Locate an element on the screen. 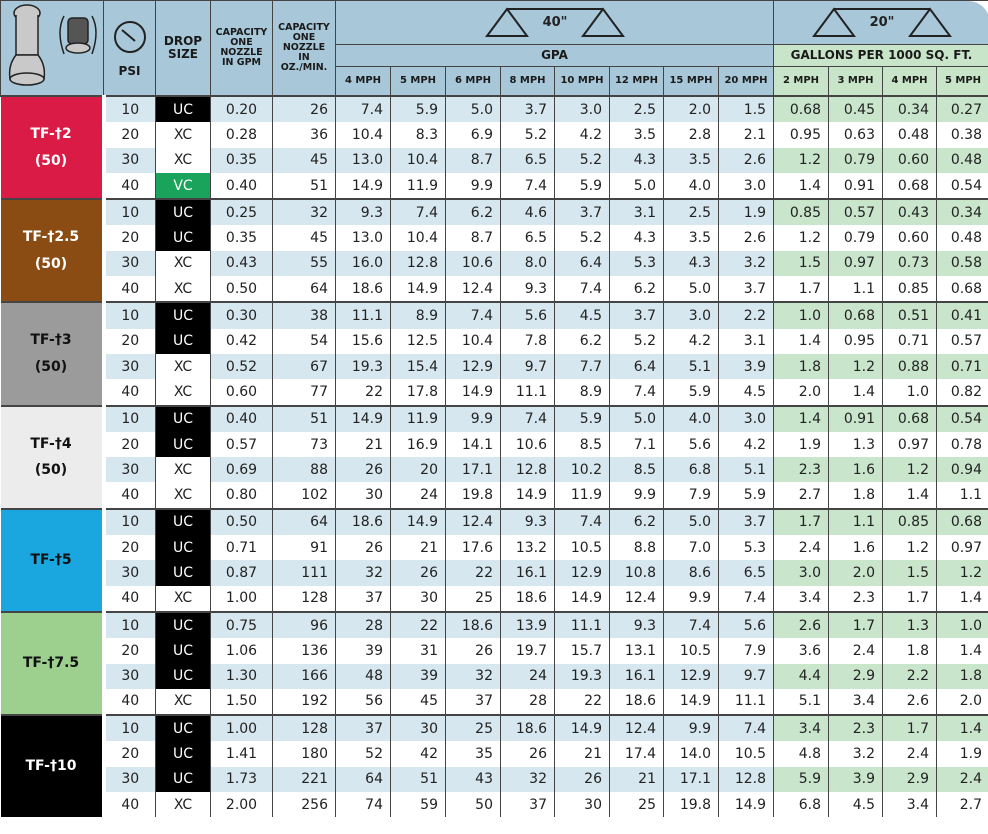  gpa-cell: 45 is located at coordinates (418, 702).